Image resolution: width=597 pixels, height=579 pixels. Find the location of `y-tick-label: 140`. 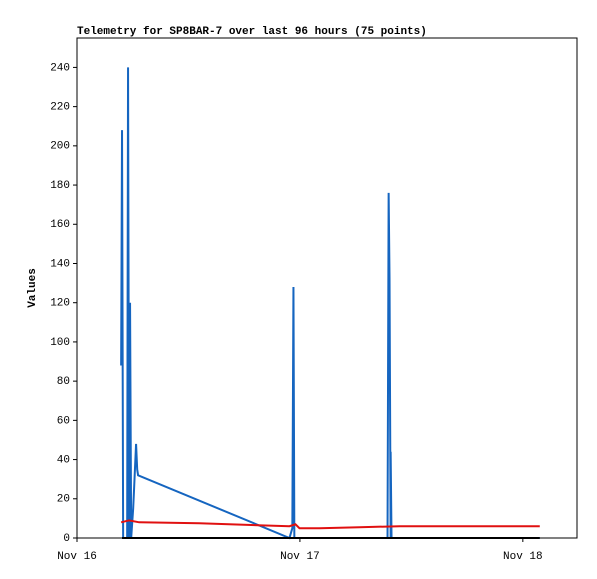

y-tick-label: 140 is located at coordinates (60, 264).